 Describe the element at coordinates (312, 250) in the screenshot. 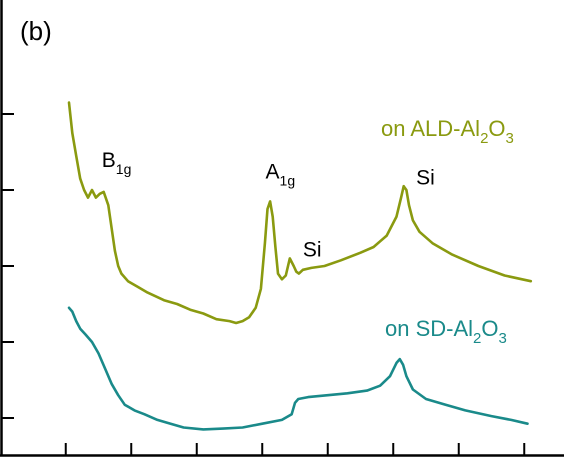

I see `peak-label-2: Si` at that location.